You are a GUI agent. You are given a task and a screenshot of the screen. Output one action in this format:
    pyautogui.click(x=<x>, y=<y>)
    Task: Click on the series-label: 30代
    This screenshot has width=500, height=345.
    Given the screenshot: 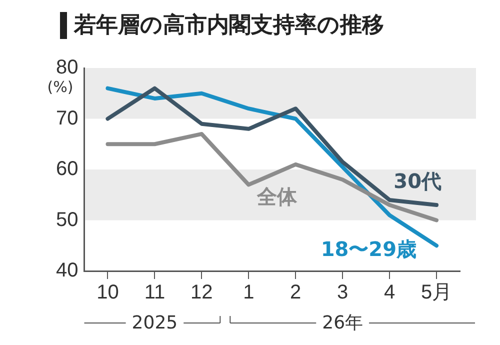 What is the action you would take?
    pyautogui.click(x=418, y=181)
    